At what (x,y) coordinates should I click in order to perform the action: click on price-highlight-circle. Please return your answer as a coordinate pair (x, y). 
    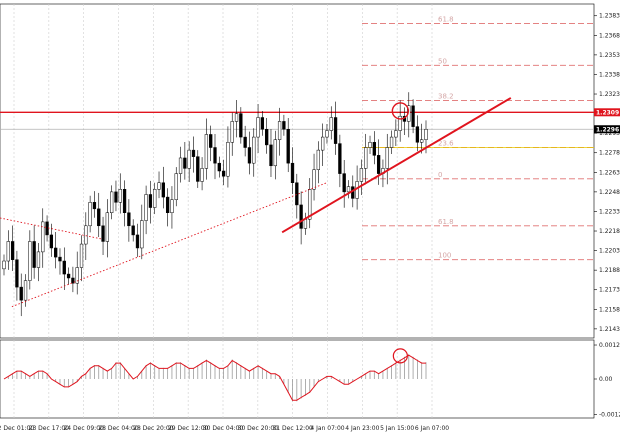
    Looking at the image, I should click on (400, 111).